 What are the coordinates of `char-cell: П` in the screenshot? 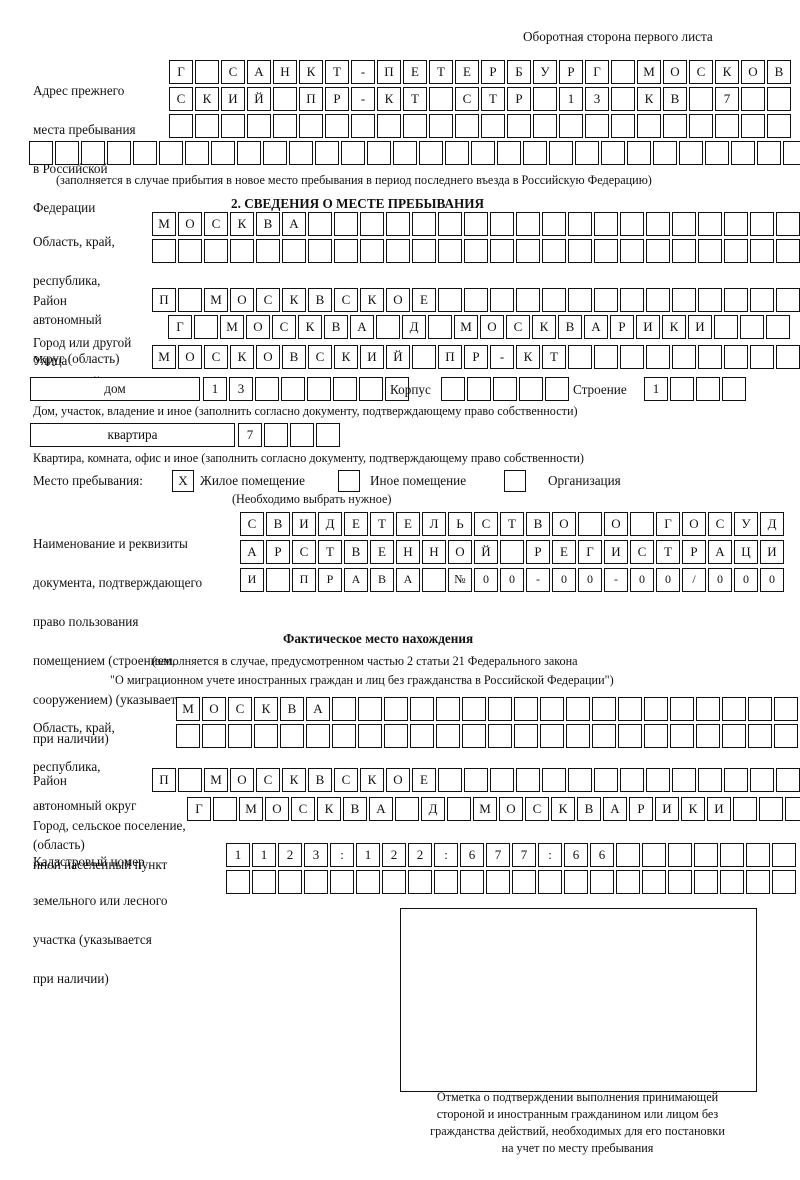 It's located at (389, 72).